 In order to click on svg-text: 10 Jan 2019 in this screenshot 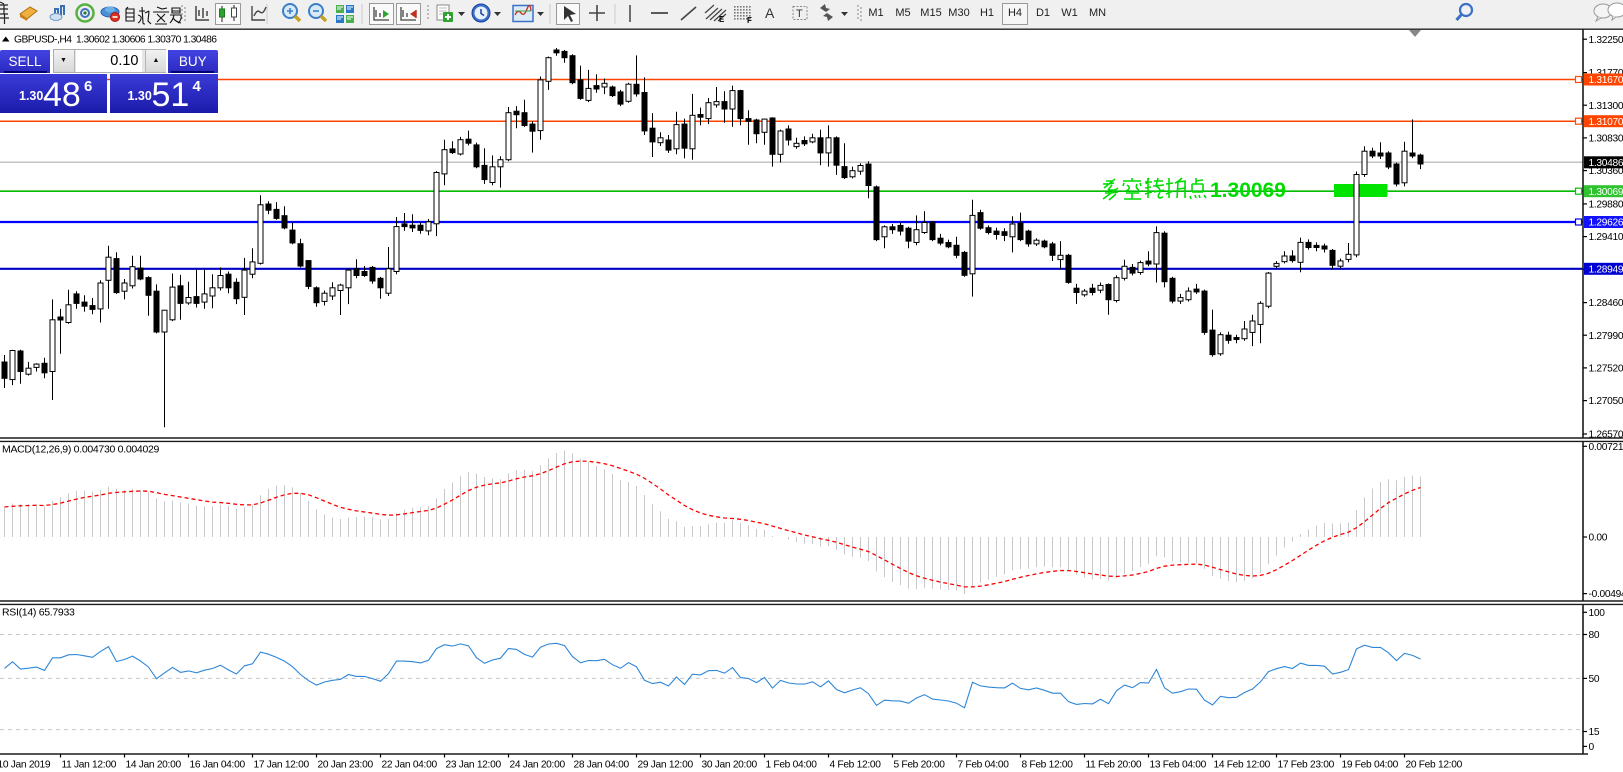, I will do `click(25, 765)`.